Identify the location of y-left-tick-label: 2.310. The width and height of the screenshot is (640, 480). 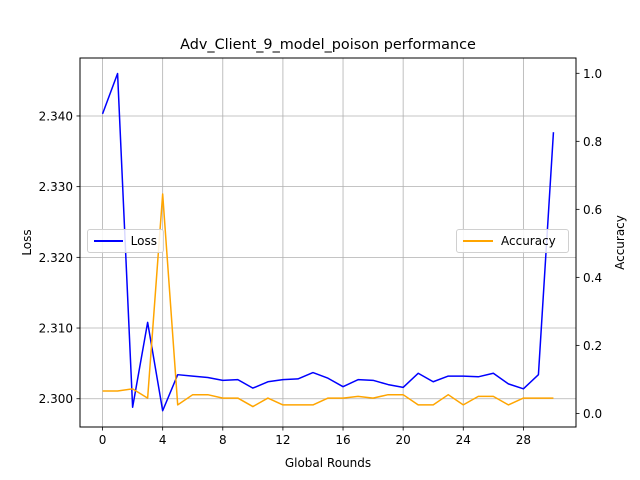
(56, 329).